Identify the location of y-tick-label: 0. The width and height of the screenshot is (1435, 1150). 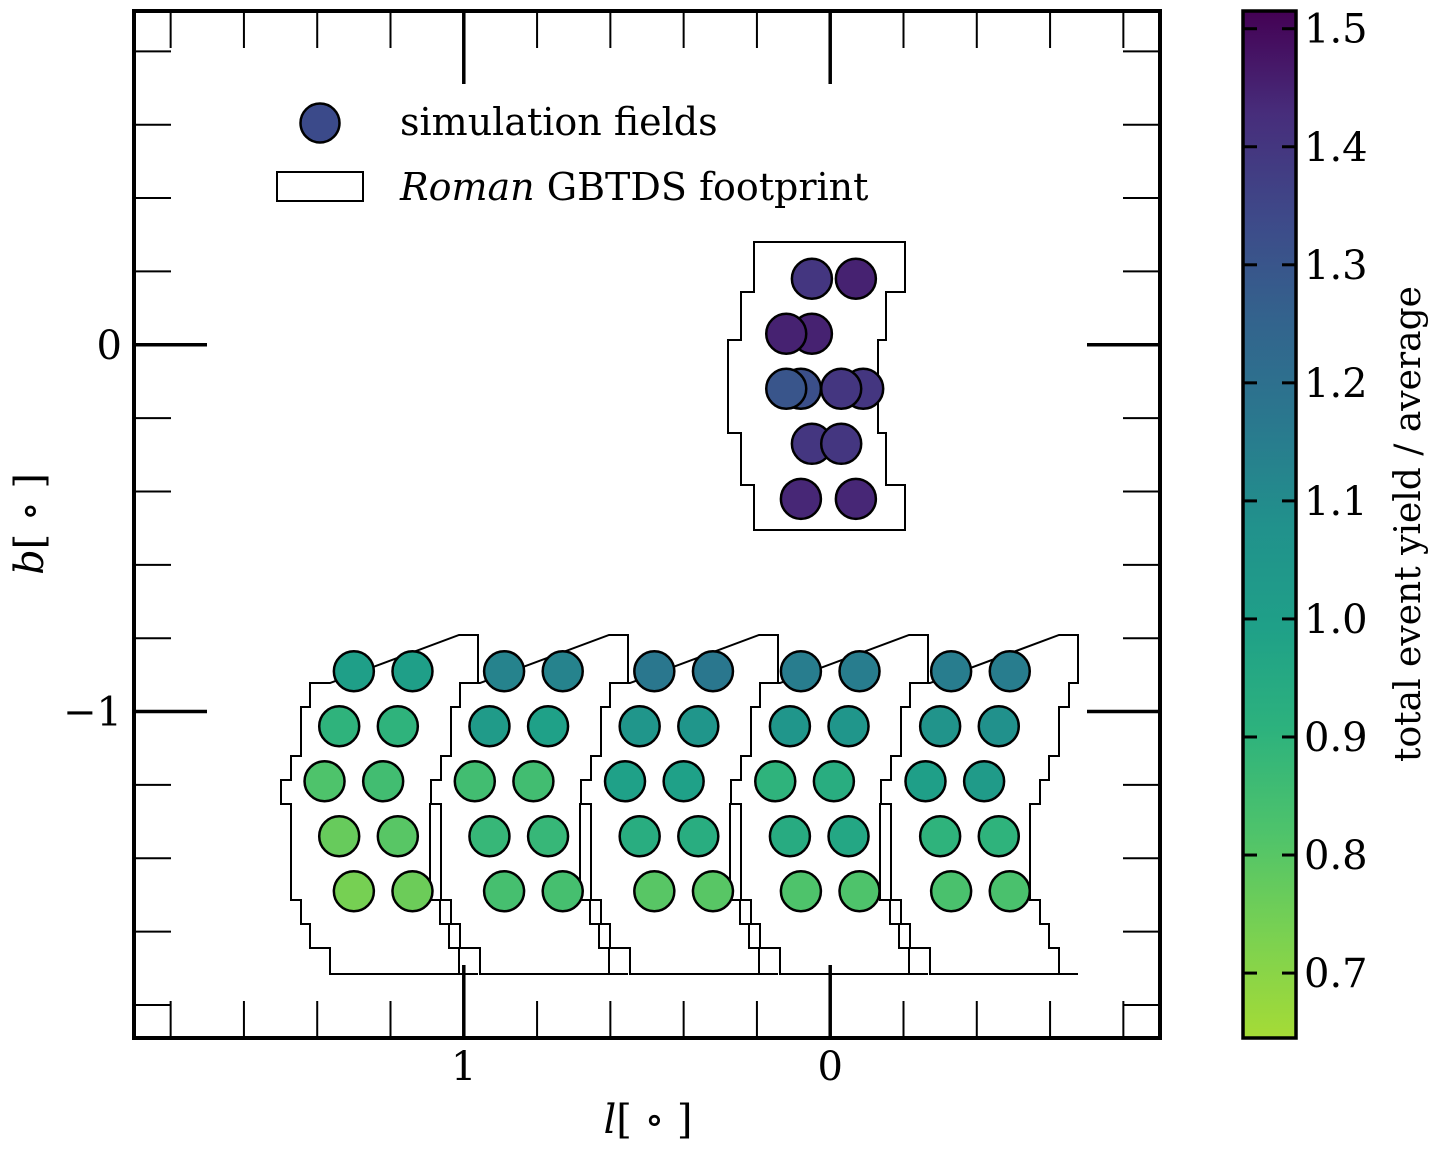
(109, 346).